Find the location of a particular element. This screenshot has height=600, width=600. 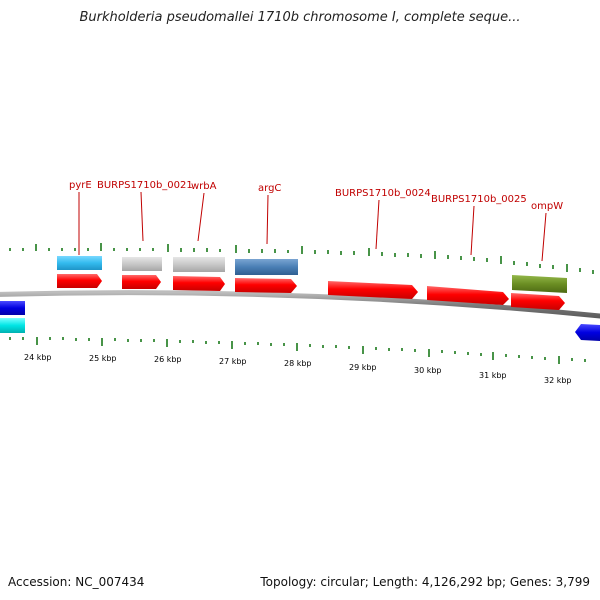

cds-arrow-wrbA is located at coordinates (199, 283).